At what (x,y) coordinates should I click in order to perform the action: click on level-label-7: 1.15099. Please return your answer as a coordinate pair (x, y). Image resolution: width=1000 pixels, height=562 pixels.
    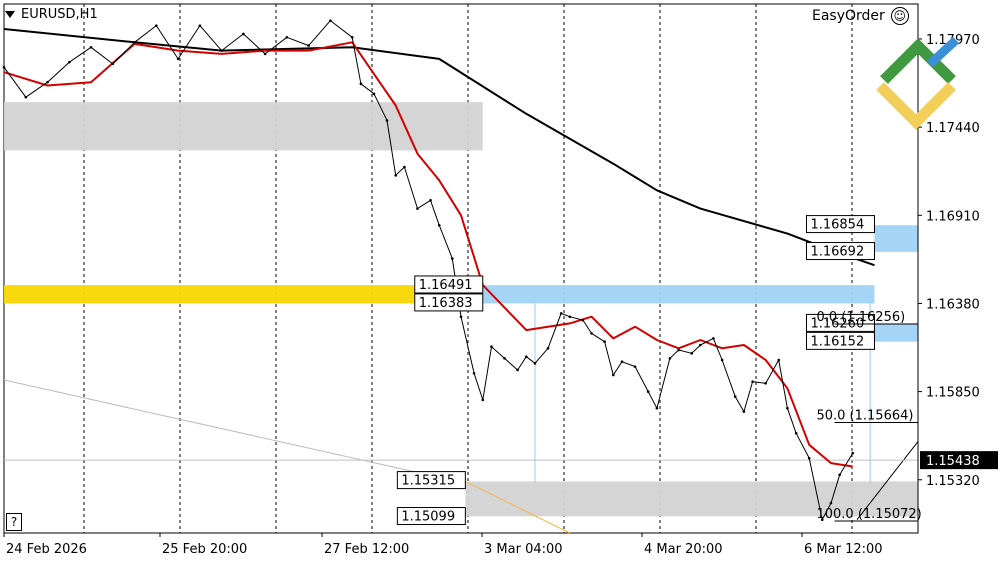
    Looking at the image, I should click on (428, 517).